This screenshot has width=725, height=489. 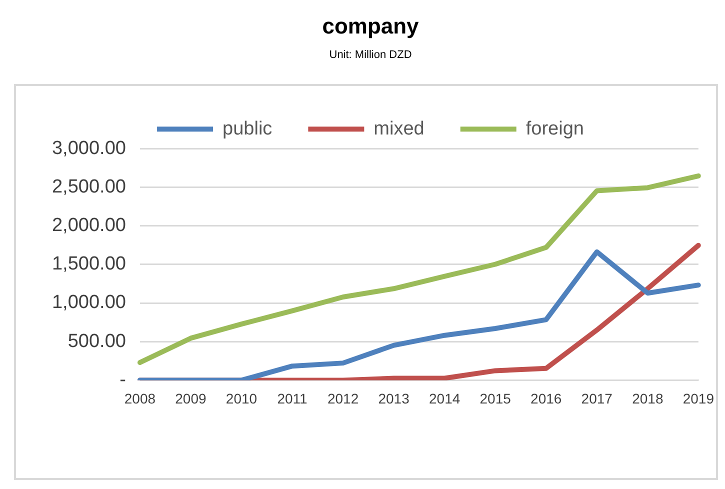 I want to click on x-tick-label: 2010, so click(x=242, y=398).